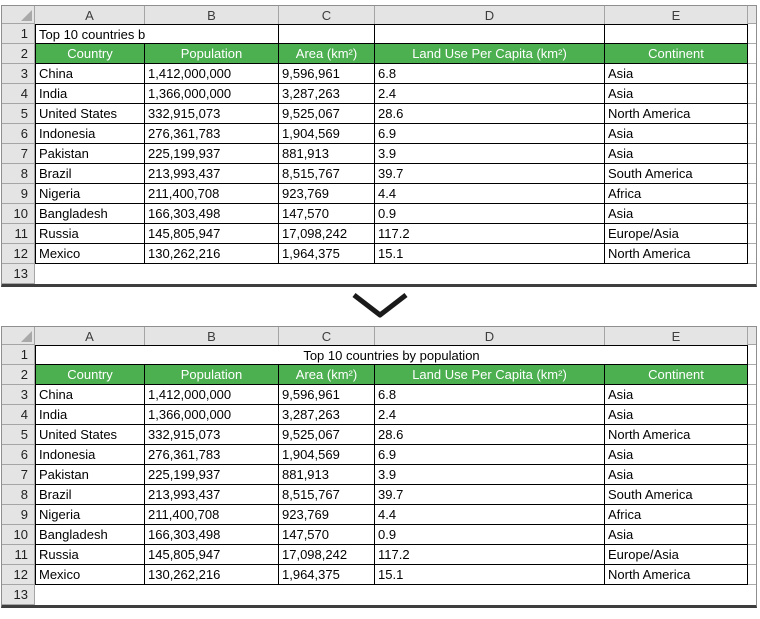 The image size is (760, 619). What do you see at coordinates (327, 415) in the screenshot?
I see `cell-area: 3,287,263` at bounding box center [327, 415].